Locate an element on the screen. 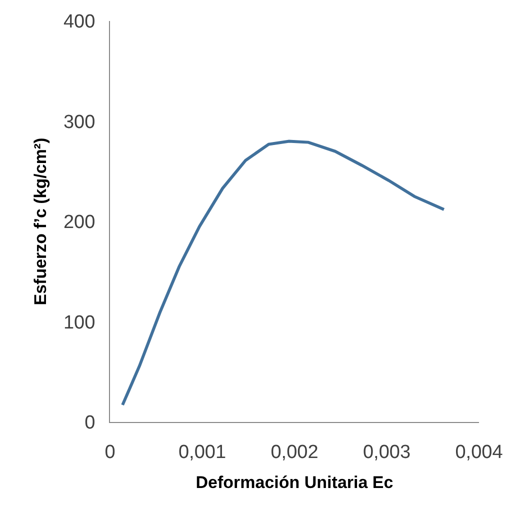 The width and height of the screenshot is (515, 510). x-tick-label: 0 is located at coordinates (110, 452).